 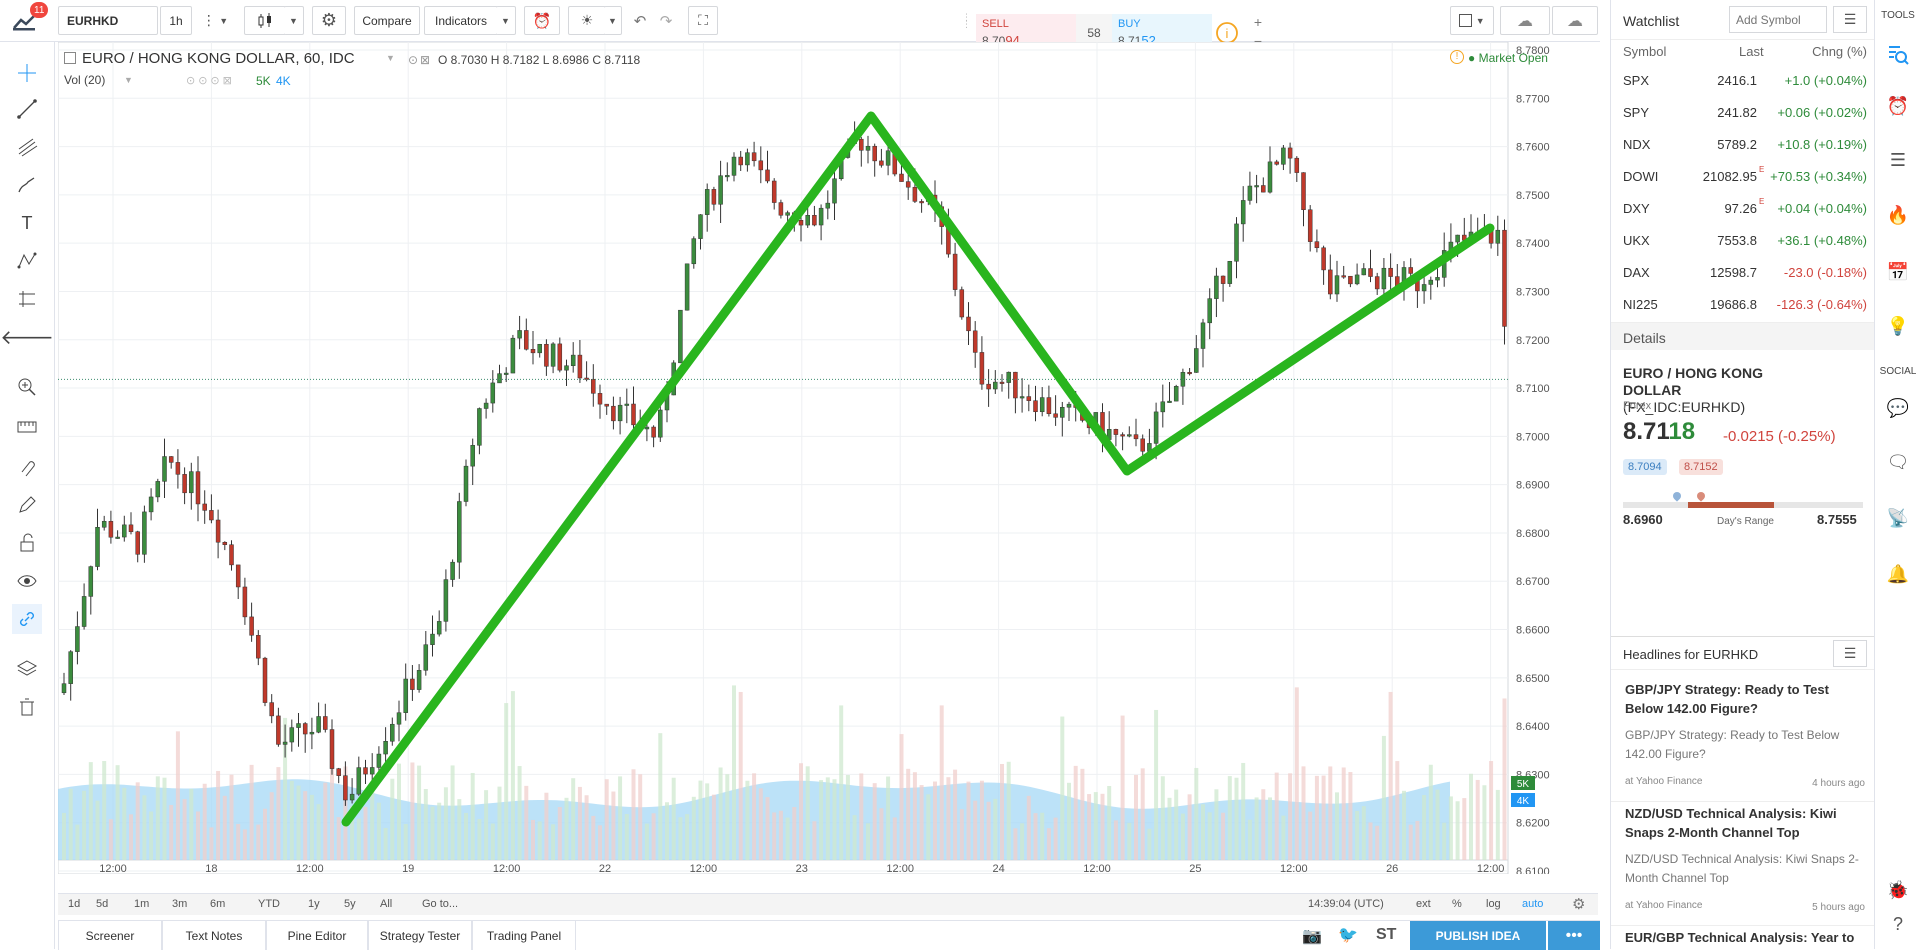 I want to click on ideas-dropdown: ▼, so click(x=613, y=20).